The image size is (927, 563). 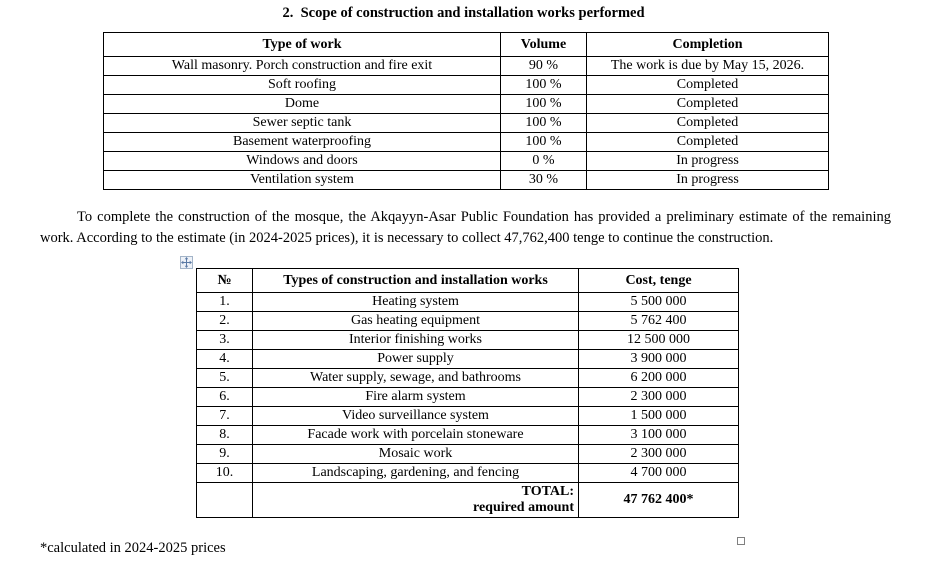 I want to click on row-number-cell: 3., so click(x=224, y=340).